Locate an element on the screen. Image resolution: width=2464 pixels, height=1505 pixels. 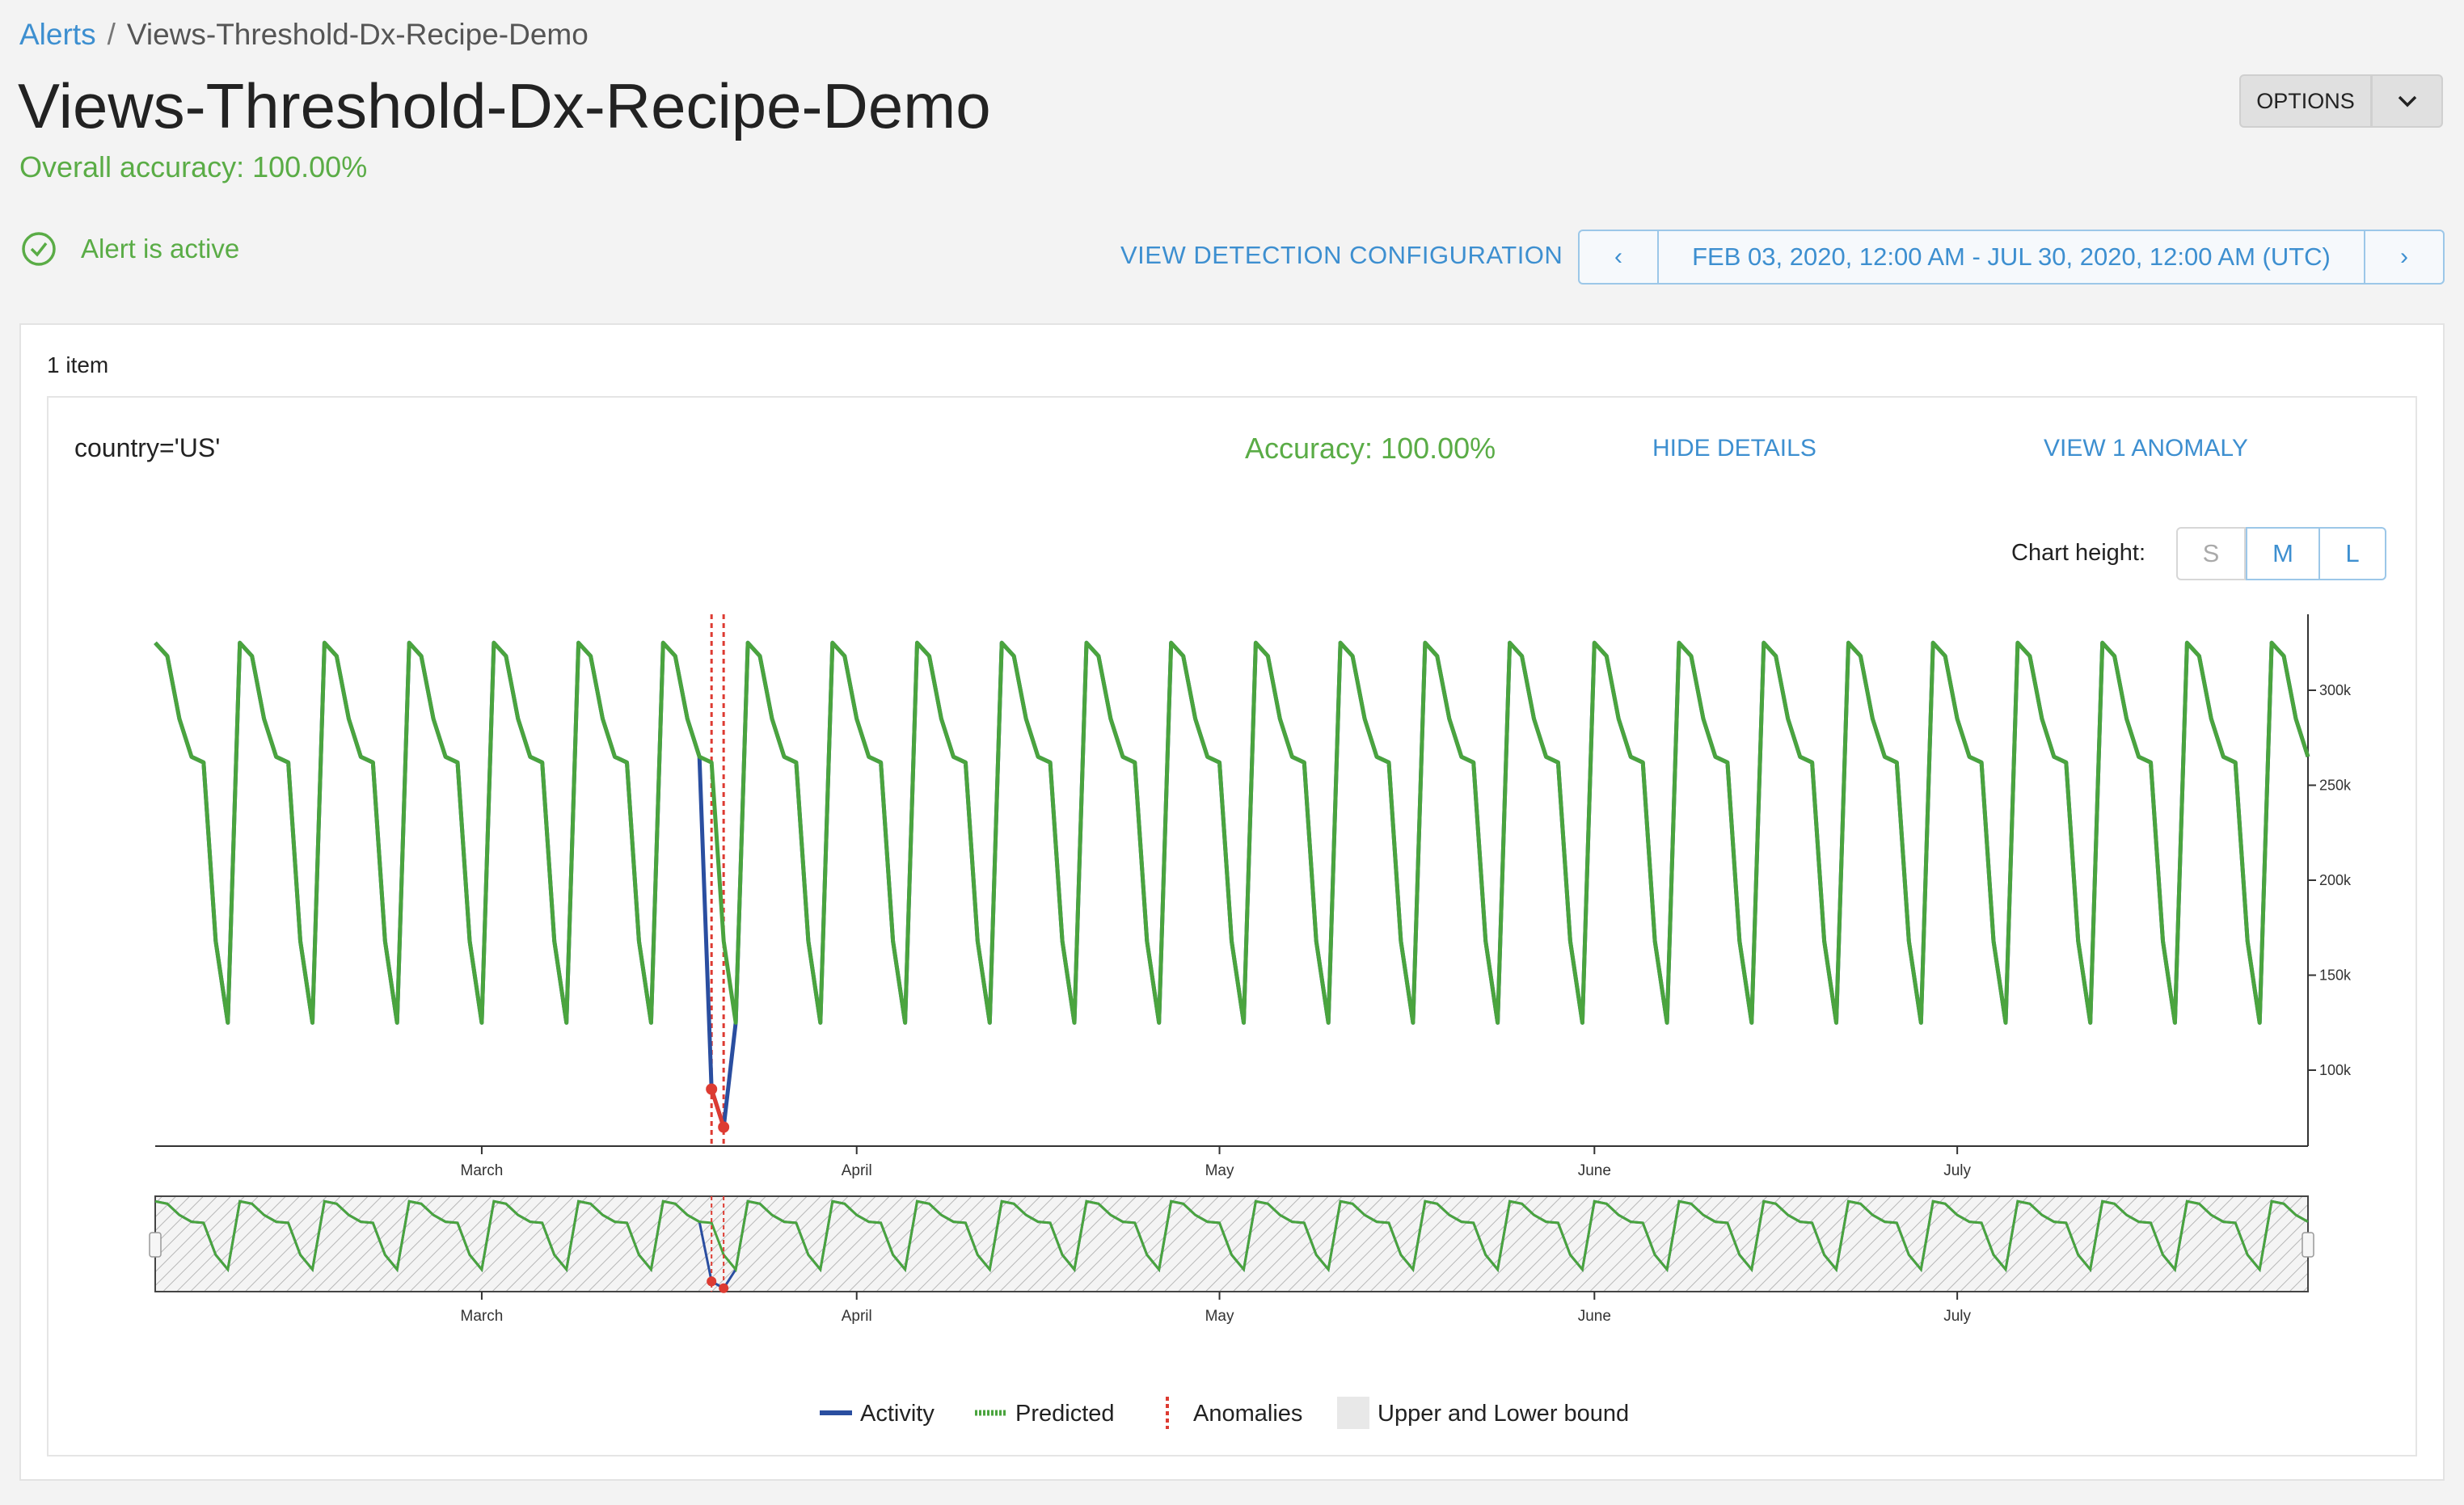
navigator-x-tick-label: May is located at coordinates (1220, 1317).